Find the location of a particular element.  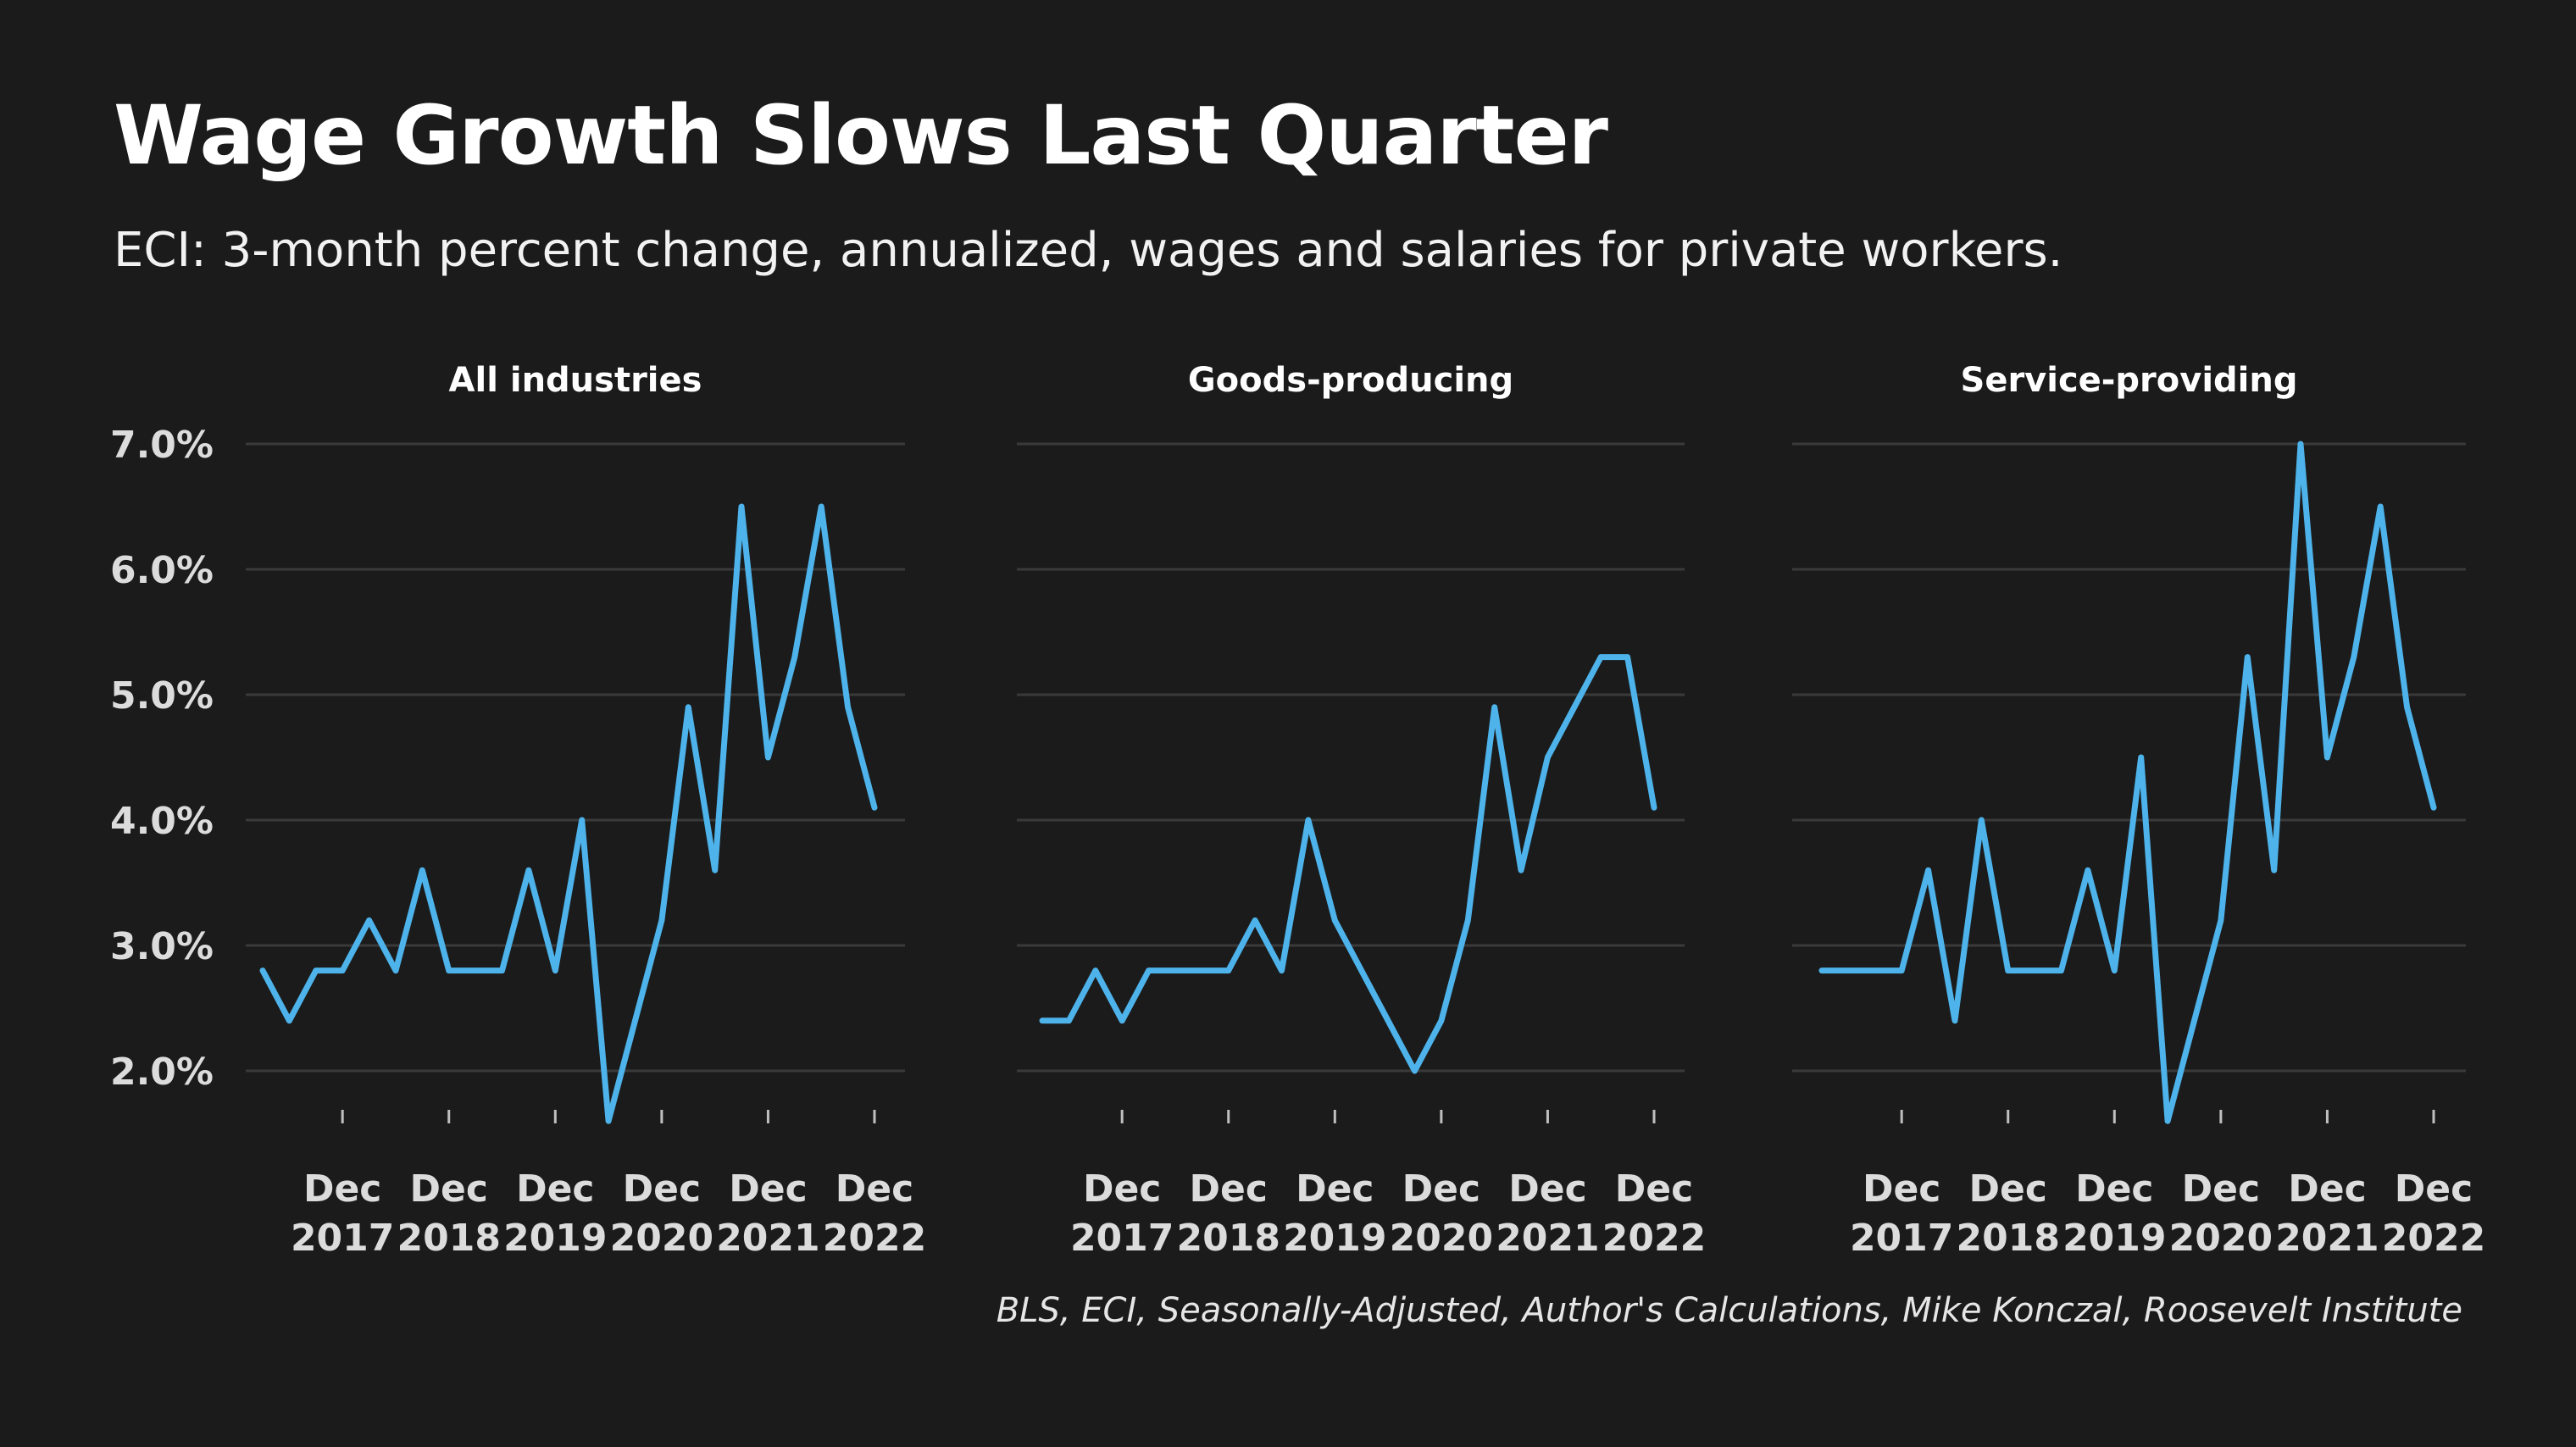

y-tick-label: 4.0% is located at coordinates (162, 822).